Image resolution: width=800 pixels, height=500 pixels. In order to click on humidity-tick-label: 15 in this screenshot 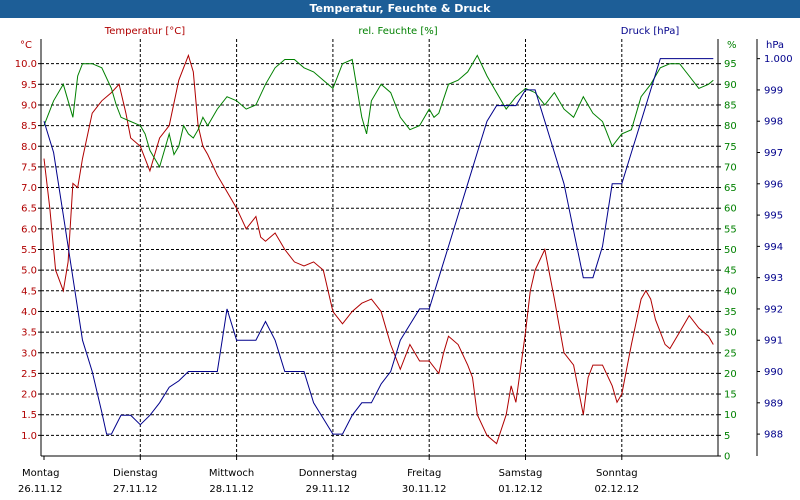, I will do `click(730, 395)`.